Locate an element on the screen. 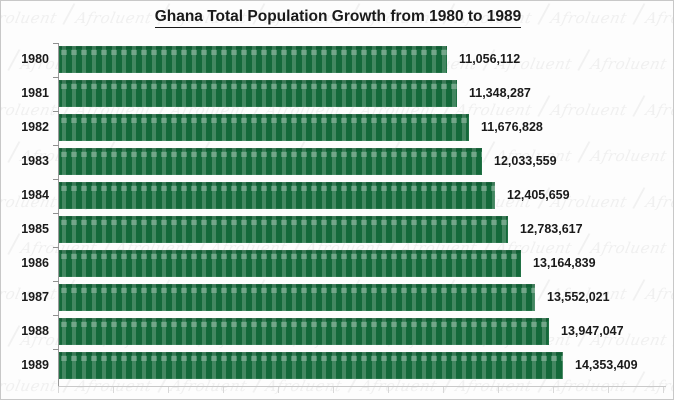 Image resolution: width=674 pixels, height=400 pixels. bar-row: 1986 13,164,839 is located at coordinates (337, 264).